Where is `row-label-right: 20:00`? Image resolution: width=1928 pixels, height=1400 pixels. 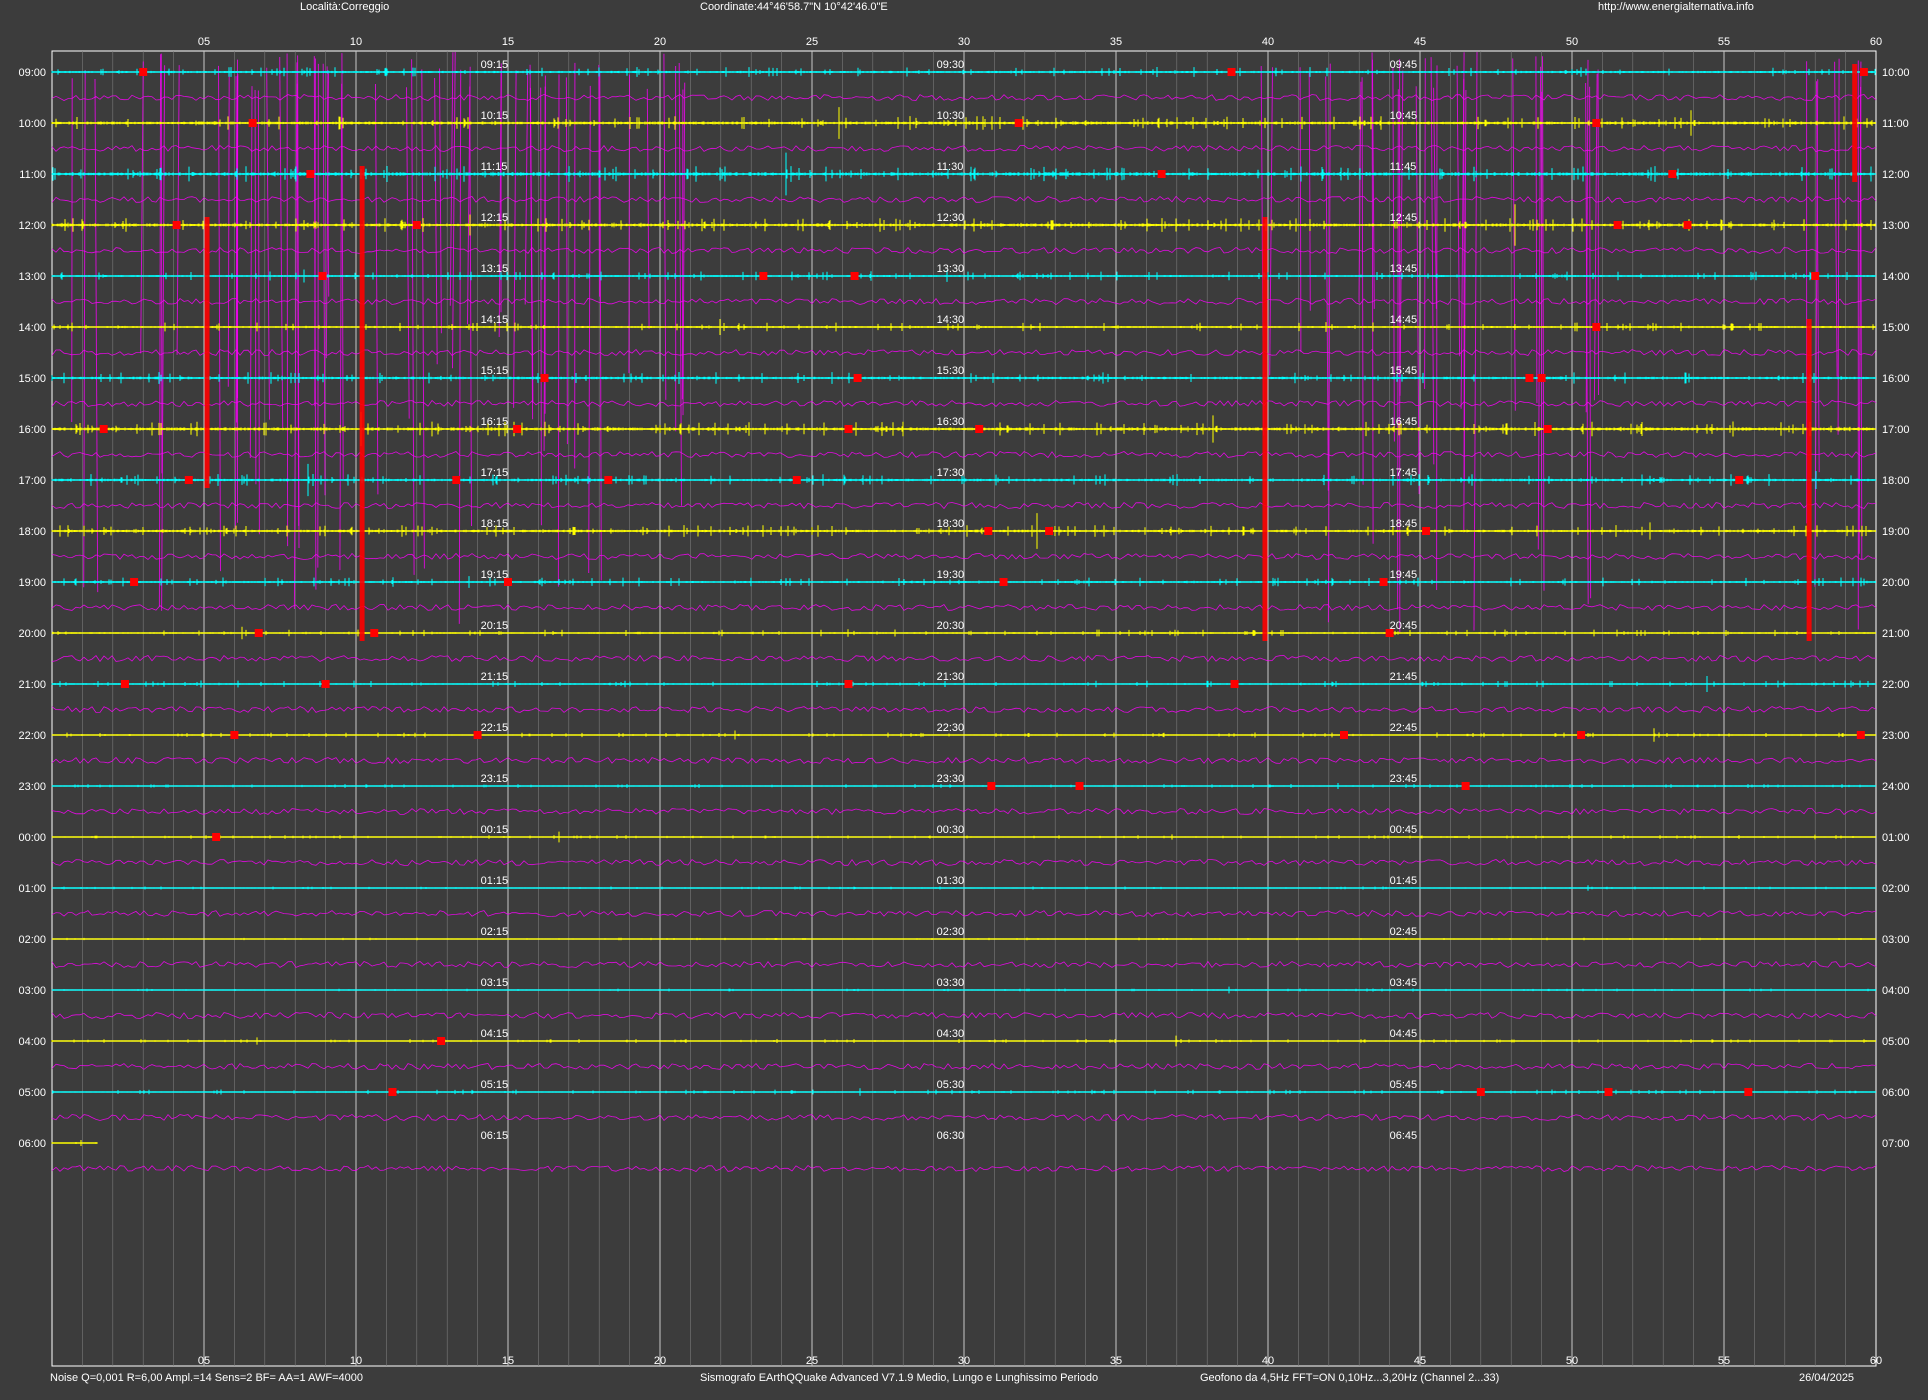 row-label-right: 20:00 is located at coordinates (1896, 583).